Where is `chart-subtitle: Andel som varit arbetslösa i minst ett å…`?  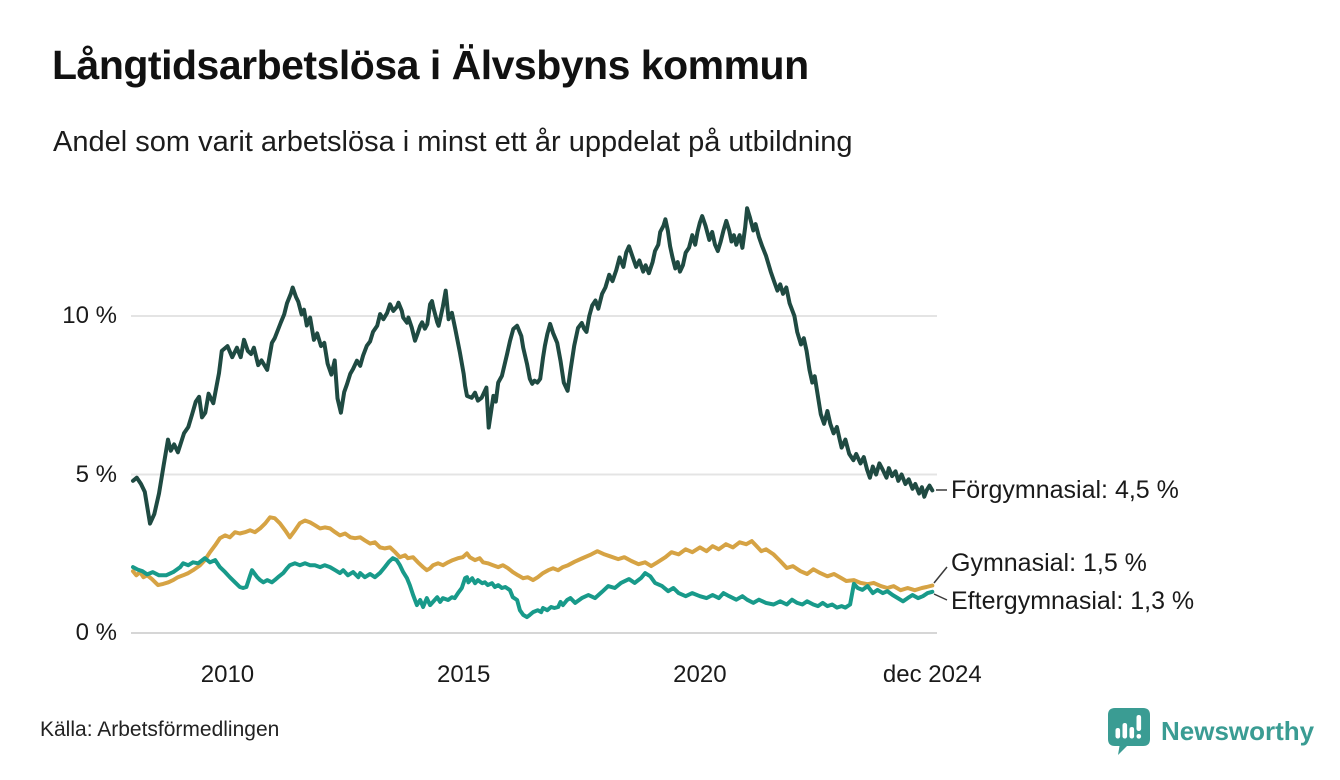 chart-subtitle: Andel som varit arbetslösa i minst ett å… is located at coordinates (453, 142).